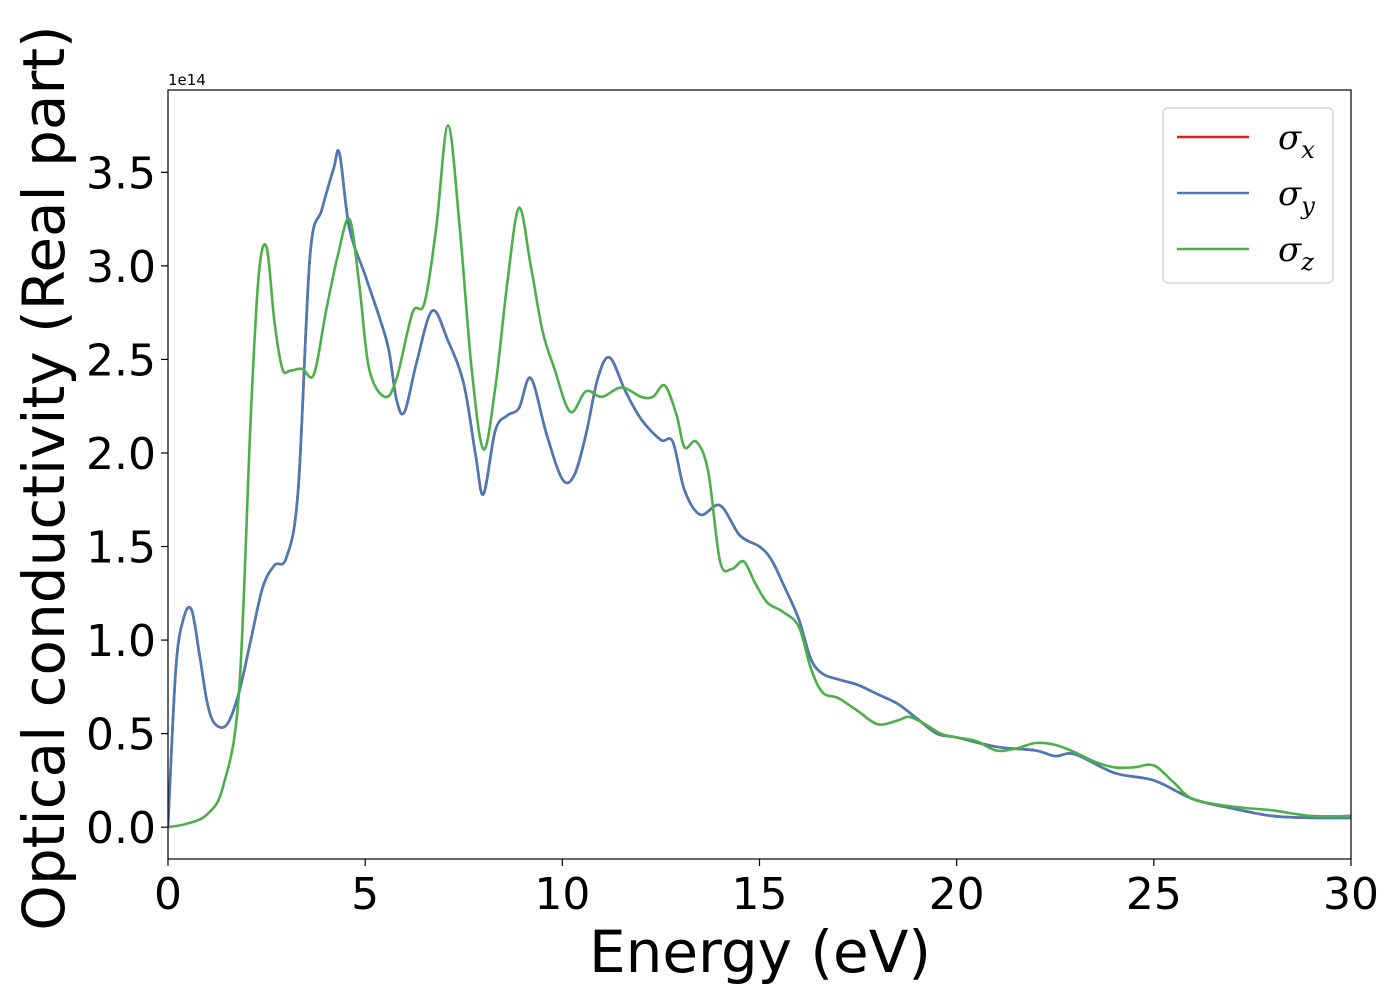  I want to click on x-tick-label: 15, so click(760, 894).